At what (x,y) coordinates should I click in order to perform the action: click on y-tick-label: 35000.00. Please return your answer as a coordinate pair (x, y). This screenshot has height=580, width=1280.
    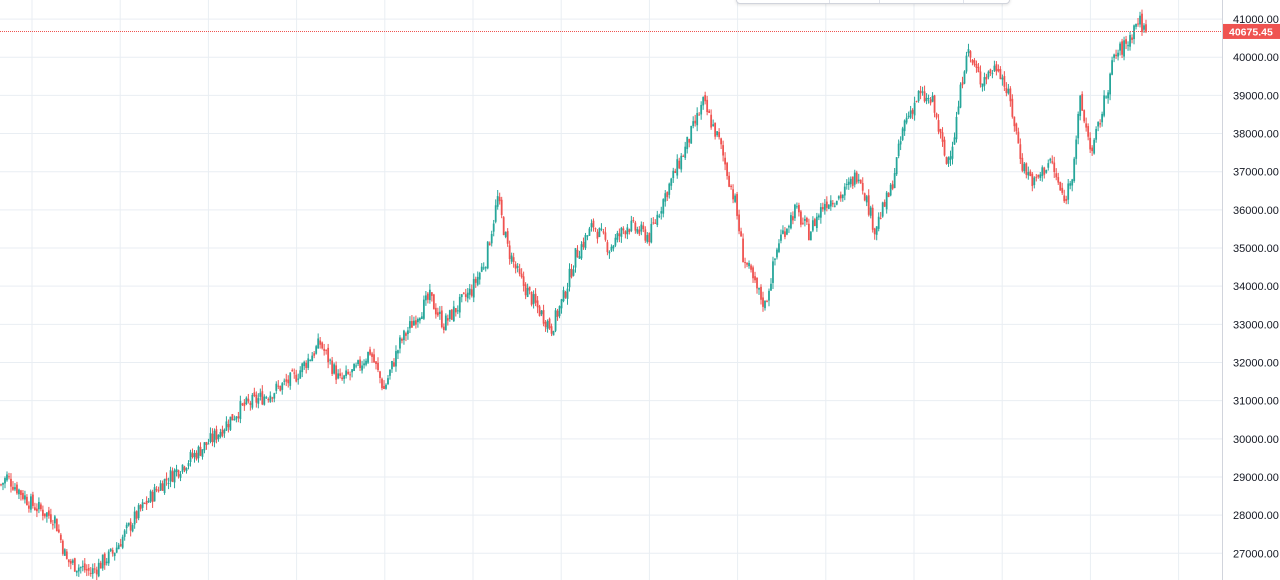
    Looking at the image, I should click on (1256, 249).